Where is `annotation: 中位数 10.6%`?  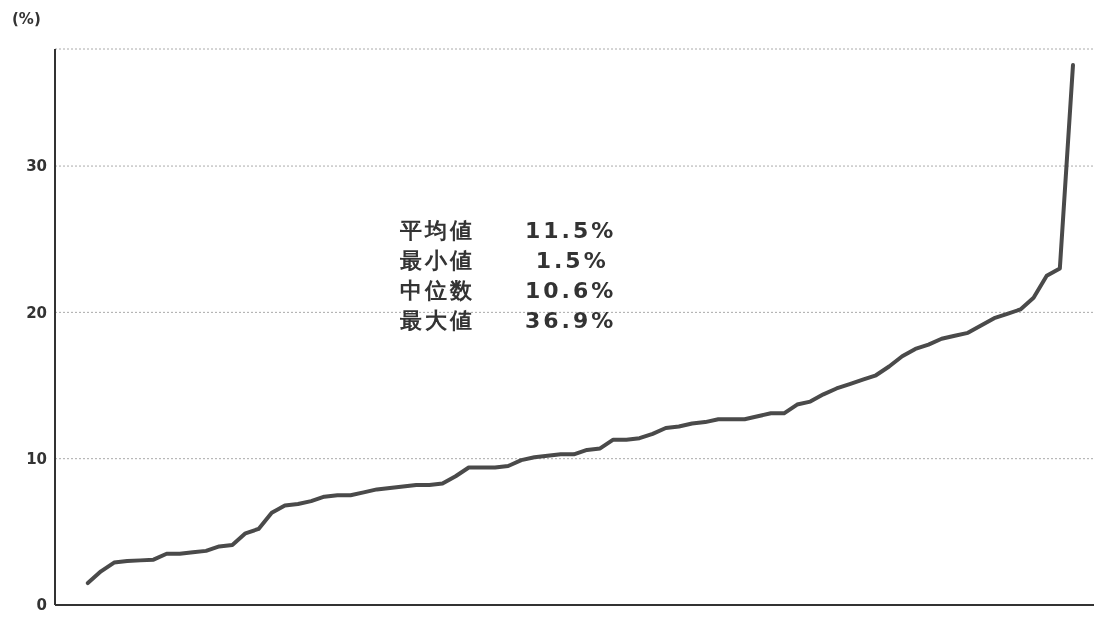 annotation: 中位数 10.6% is located at coordinates (508, 291).